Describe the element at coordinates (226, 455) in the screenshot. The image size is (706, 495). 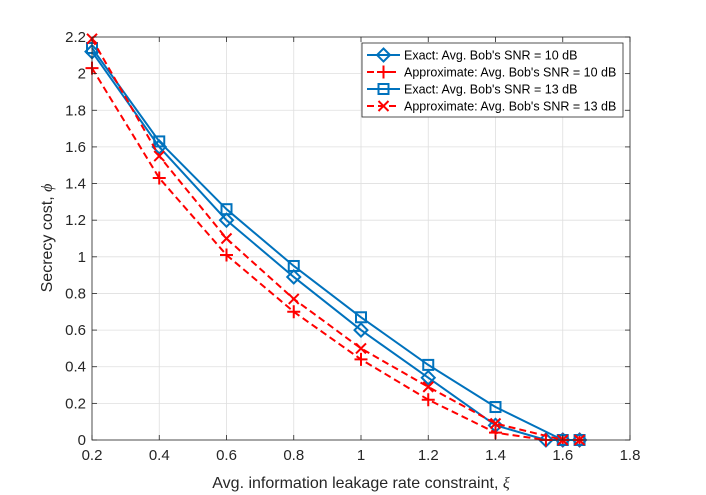
I see `x-tick-label: 0.6` at that location.